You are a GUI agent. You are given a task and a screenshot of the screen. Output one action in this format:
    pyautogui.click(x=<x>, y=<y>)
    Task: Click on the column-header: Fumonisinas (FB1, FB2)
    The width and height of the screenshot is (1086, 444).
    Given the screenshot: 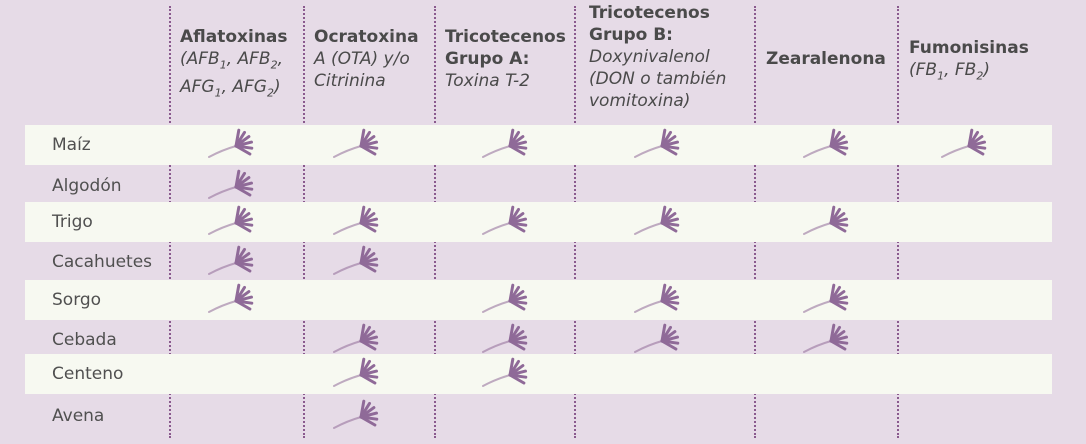 What is the action you would take?
    pyautogui.click(x=969, y=62)
    